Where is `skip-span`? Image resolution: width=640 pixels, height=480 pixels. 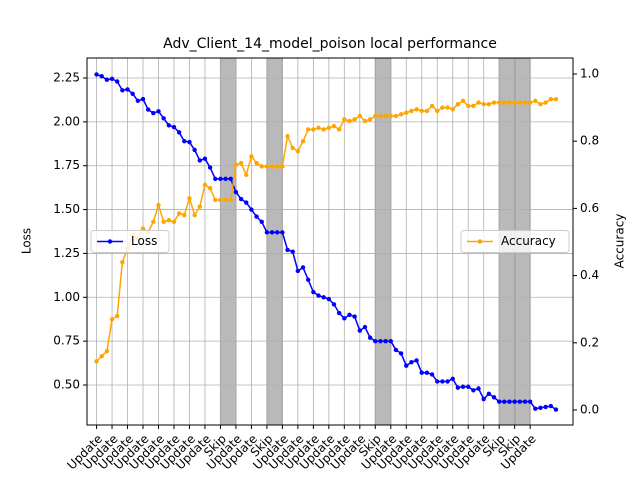 skip-span is located at coordinates (228, 241).